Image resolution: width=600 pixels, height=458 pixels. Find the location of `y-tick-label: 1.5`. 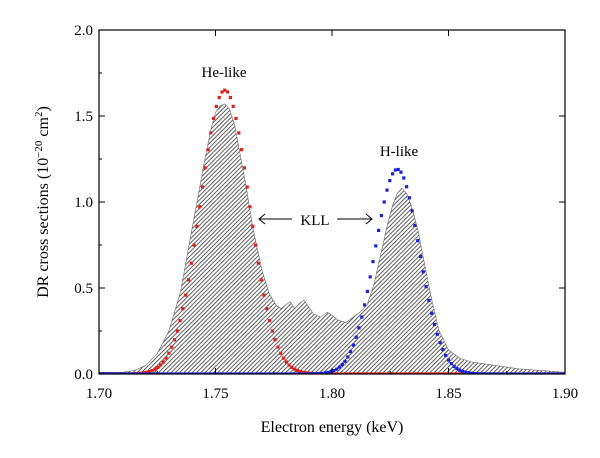

y-tick-label: 1.5 is located at coordinates (83, 117).